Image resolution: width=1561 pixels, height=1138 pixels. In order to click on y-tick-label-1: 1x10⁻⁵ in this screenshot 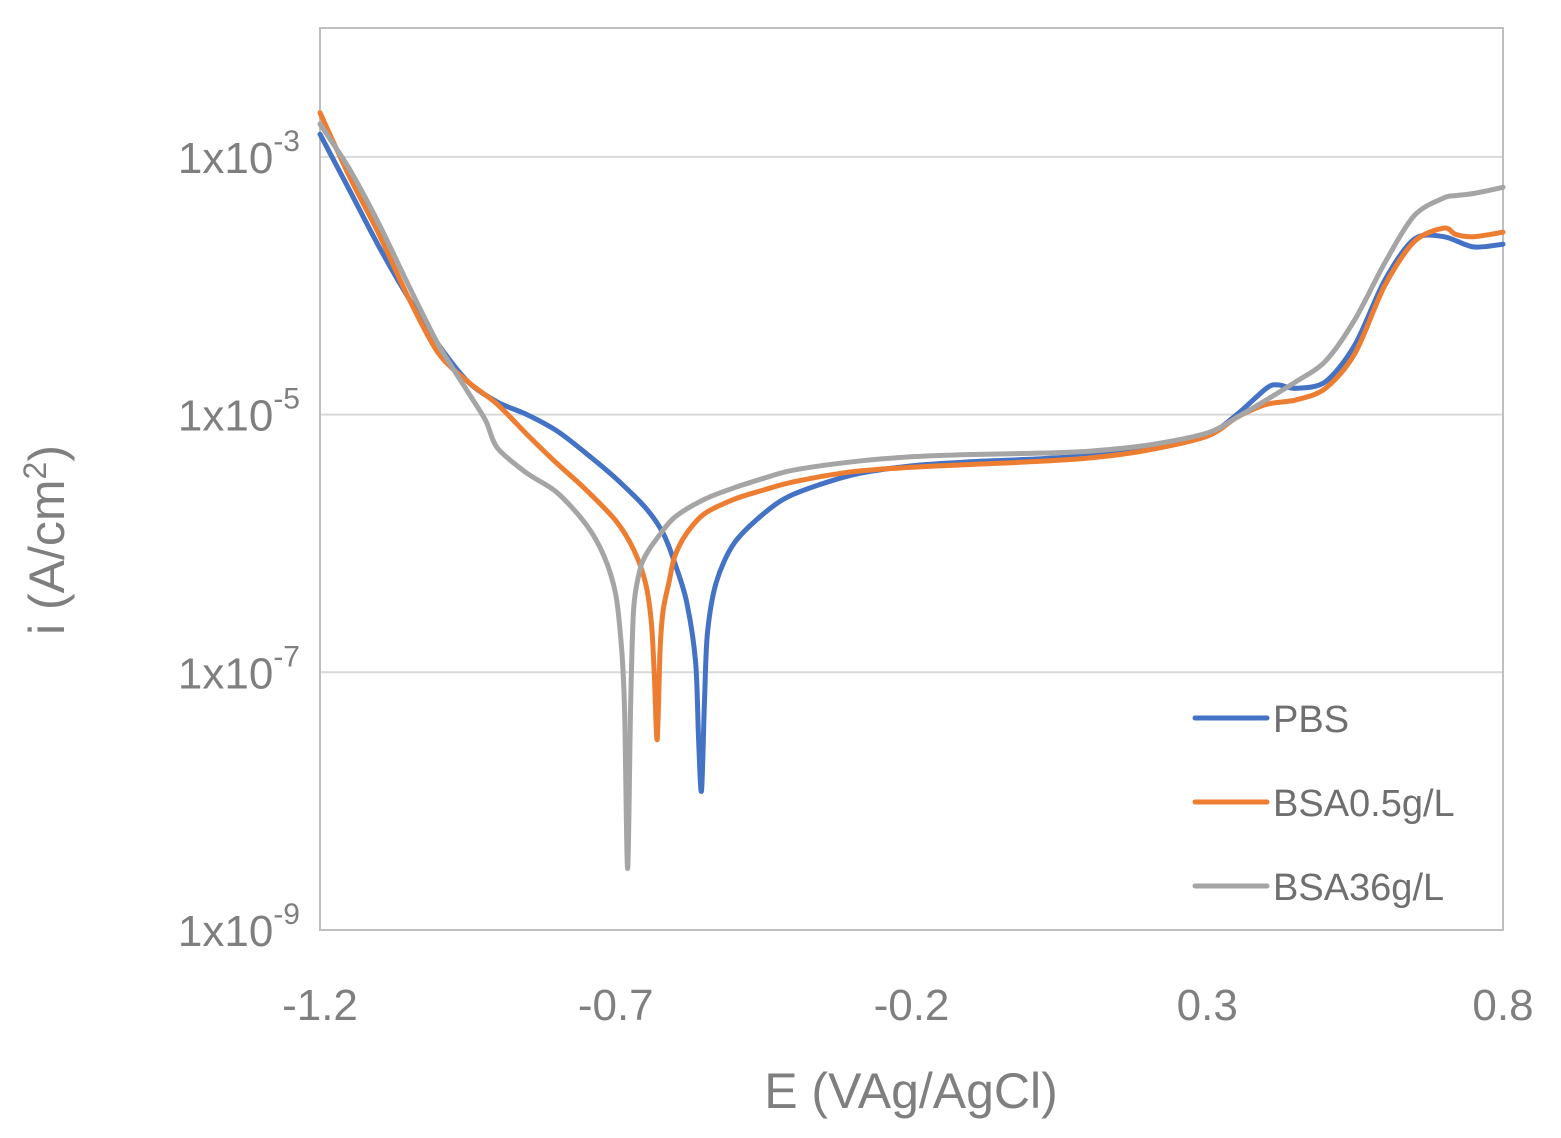, I will do `click(239, 412)`.